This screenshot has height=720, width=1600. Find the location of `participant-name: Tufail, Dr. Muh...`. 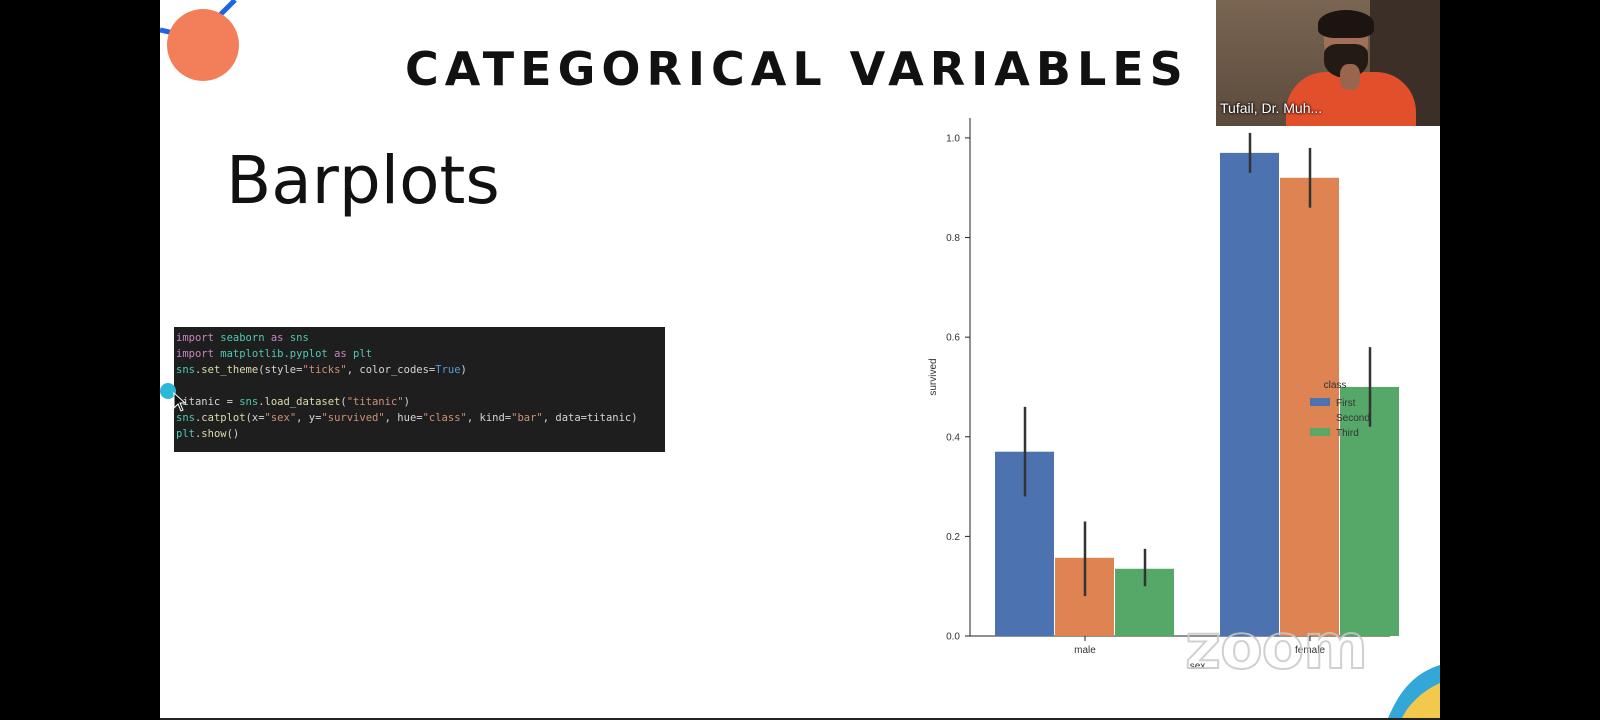

participant-name: Tufail, Dr. Muh... is located at coordinates (1271, 108).